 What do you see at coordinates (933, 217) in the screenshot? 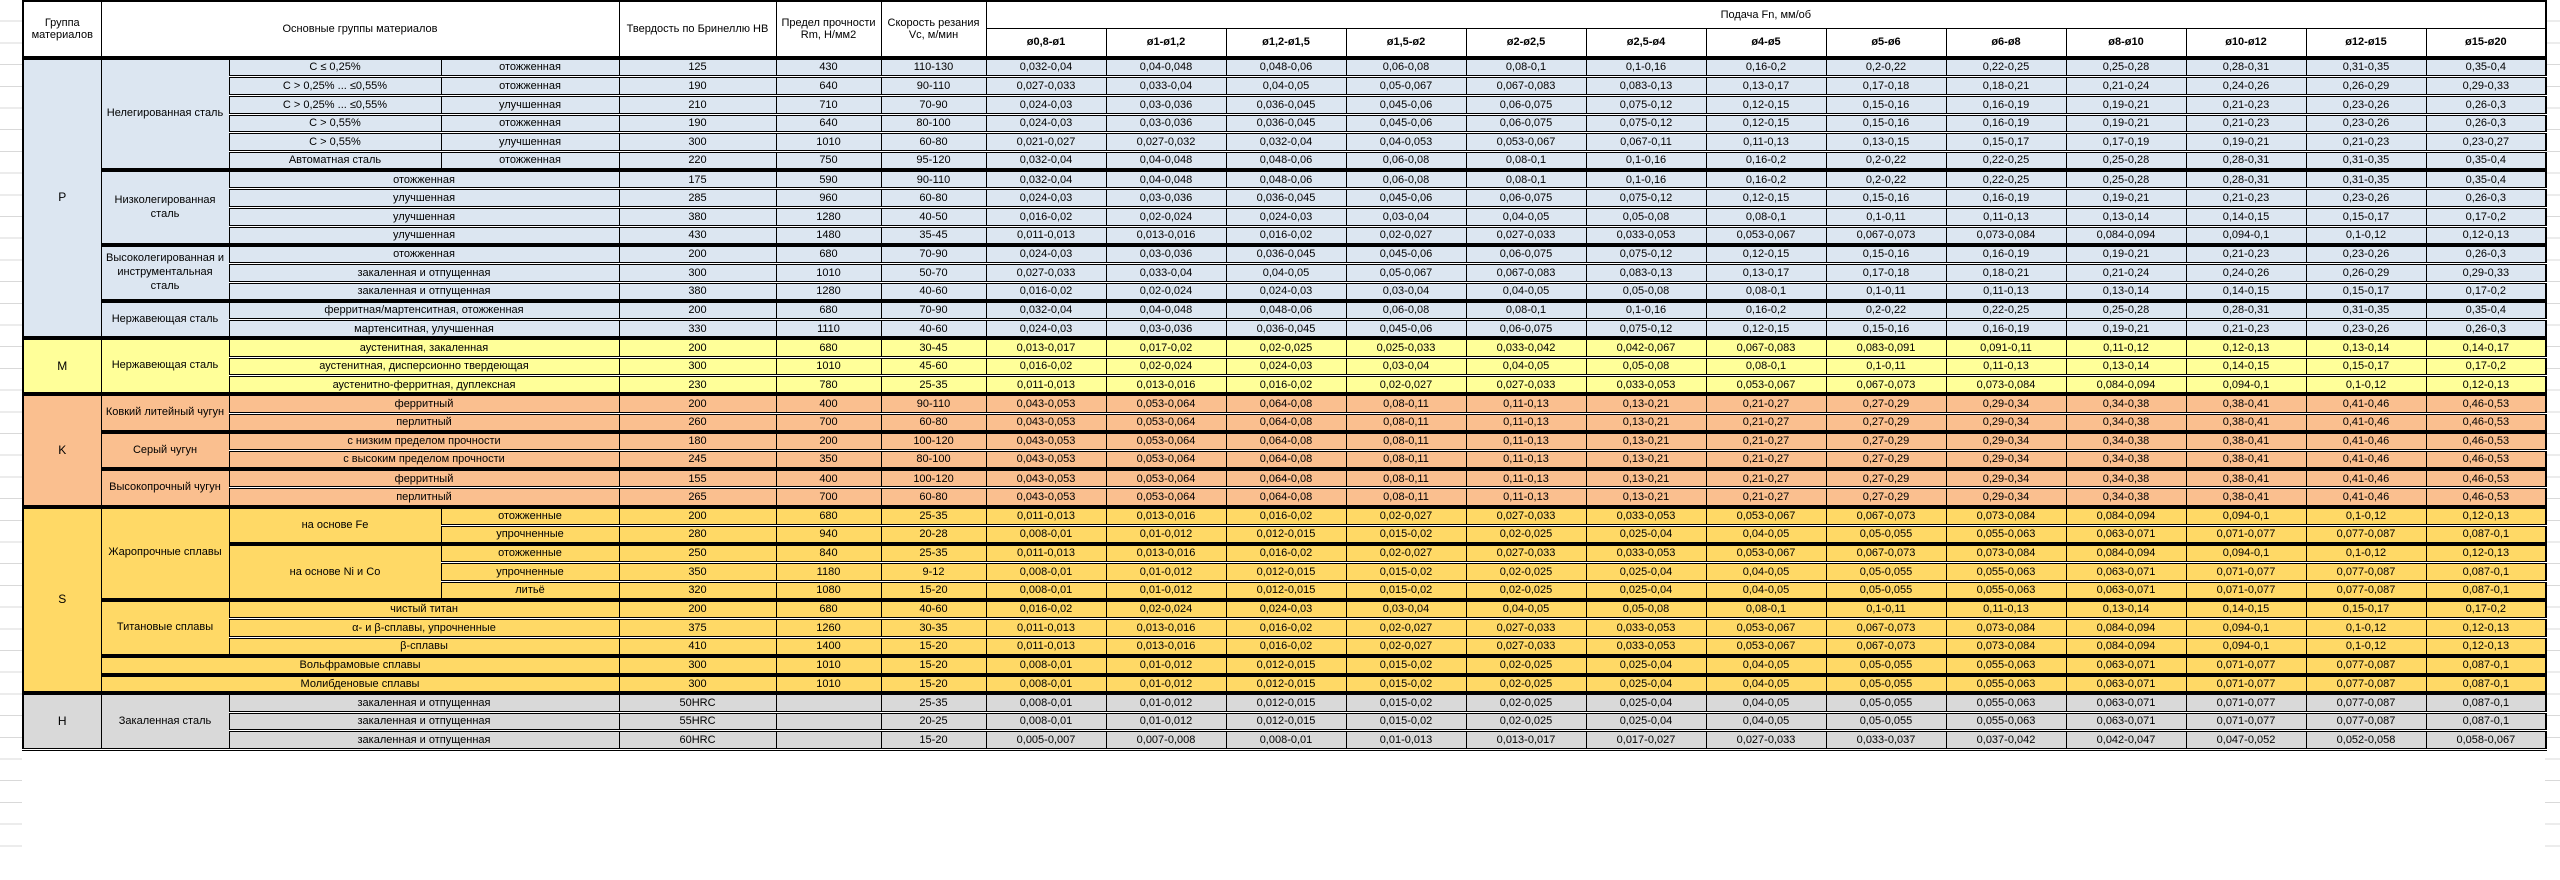
I see `speed-cell: 40-50` at bounding box center [933, 217].